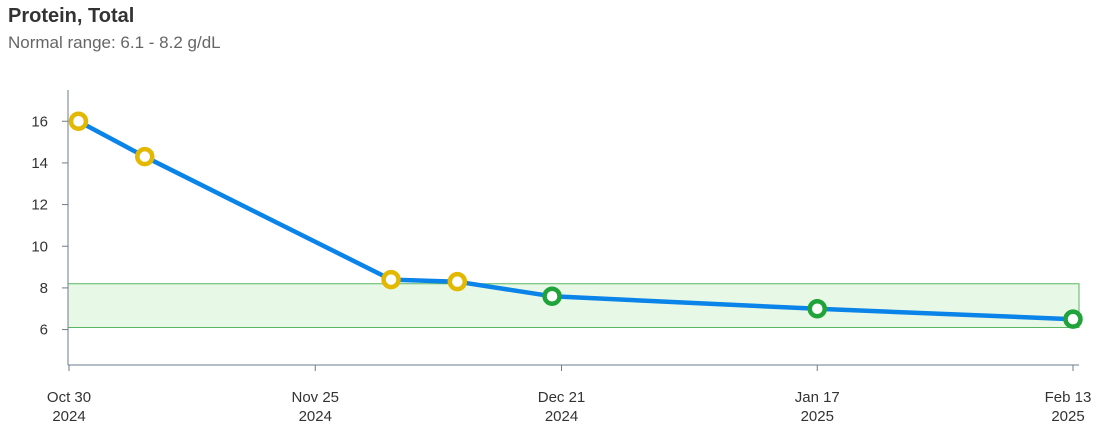 The height and width of the screenshot is (429, 1102). Describe the element at coordinates (562, 397) in the screenshot. I see `x-tick-label-date: Dec 21` at that location.